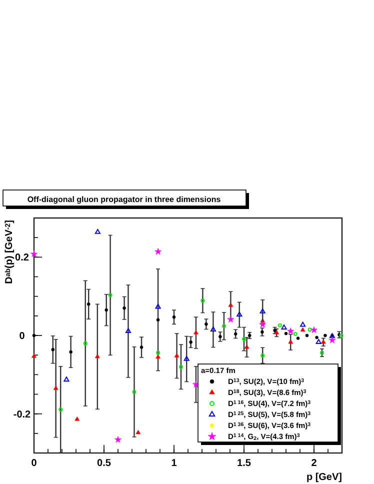  Describe the element at coordinates (244, 463) in the screenshot. I see `x-tick-label: 1.5` at that location.